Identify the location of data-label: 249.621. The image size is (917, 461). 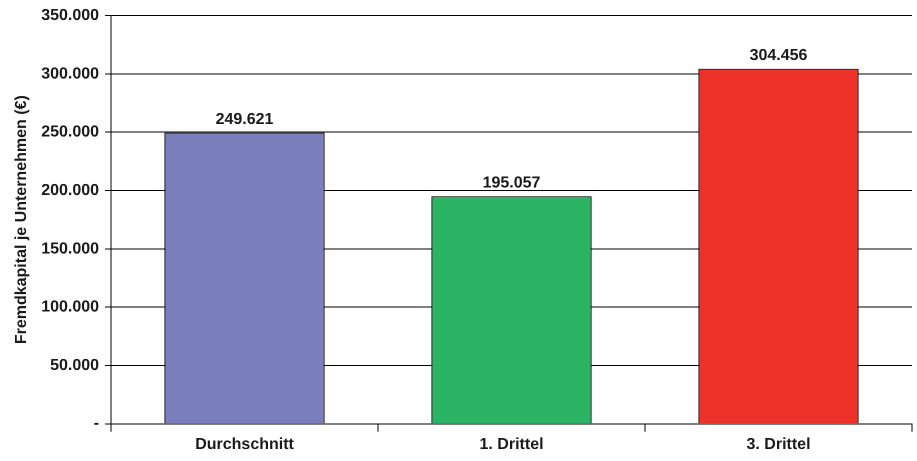
(245, 119).